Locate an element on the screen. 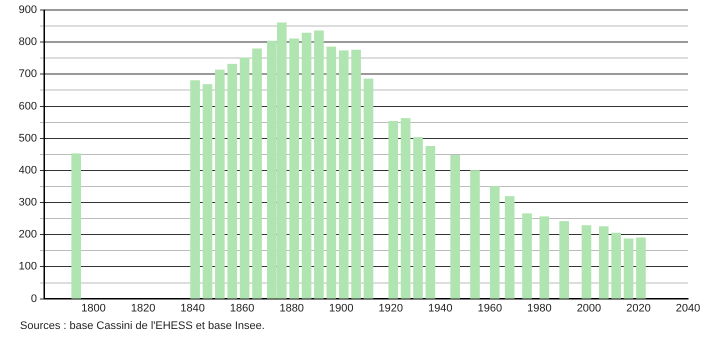 Image resolution: width=710 pixels, height=340 pixels. y-tick-label: 100 is located at coordinates (27, 266).